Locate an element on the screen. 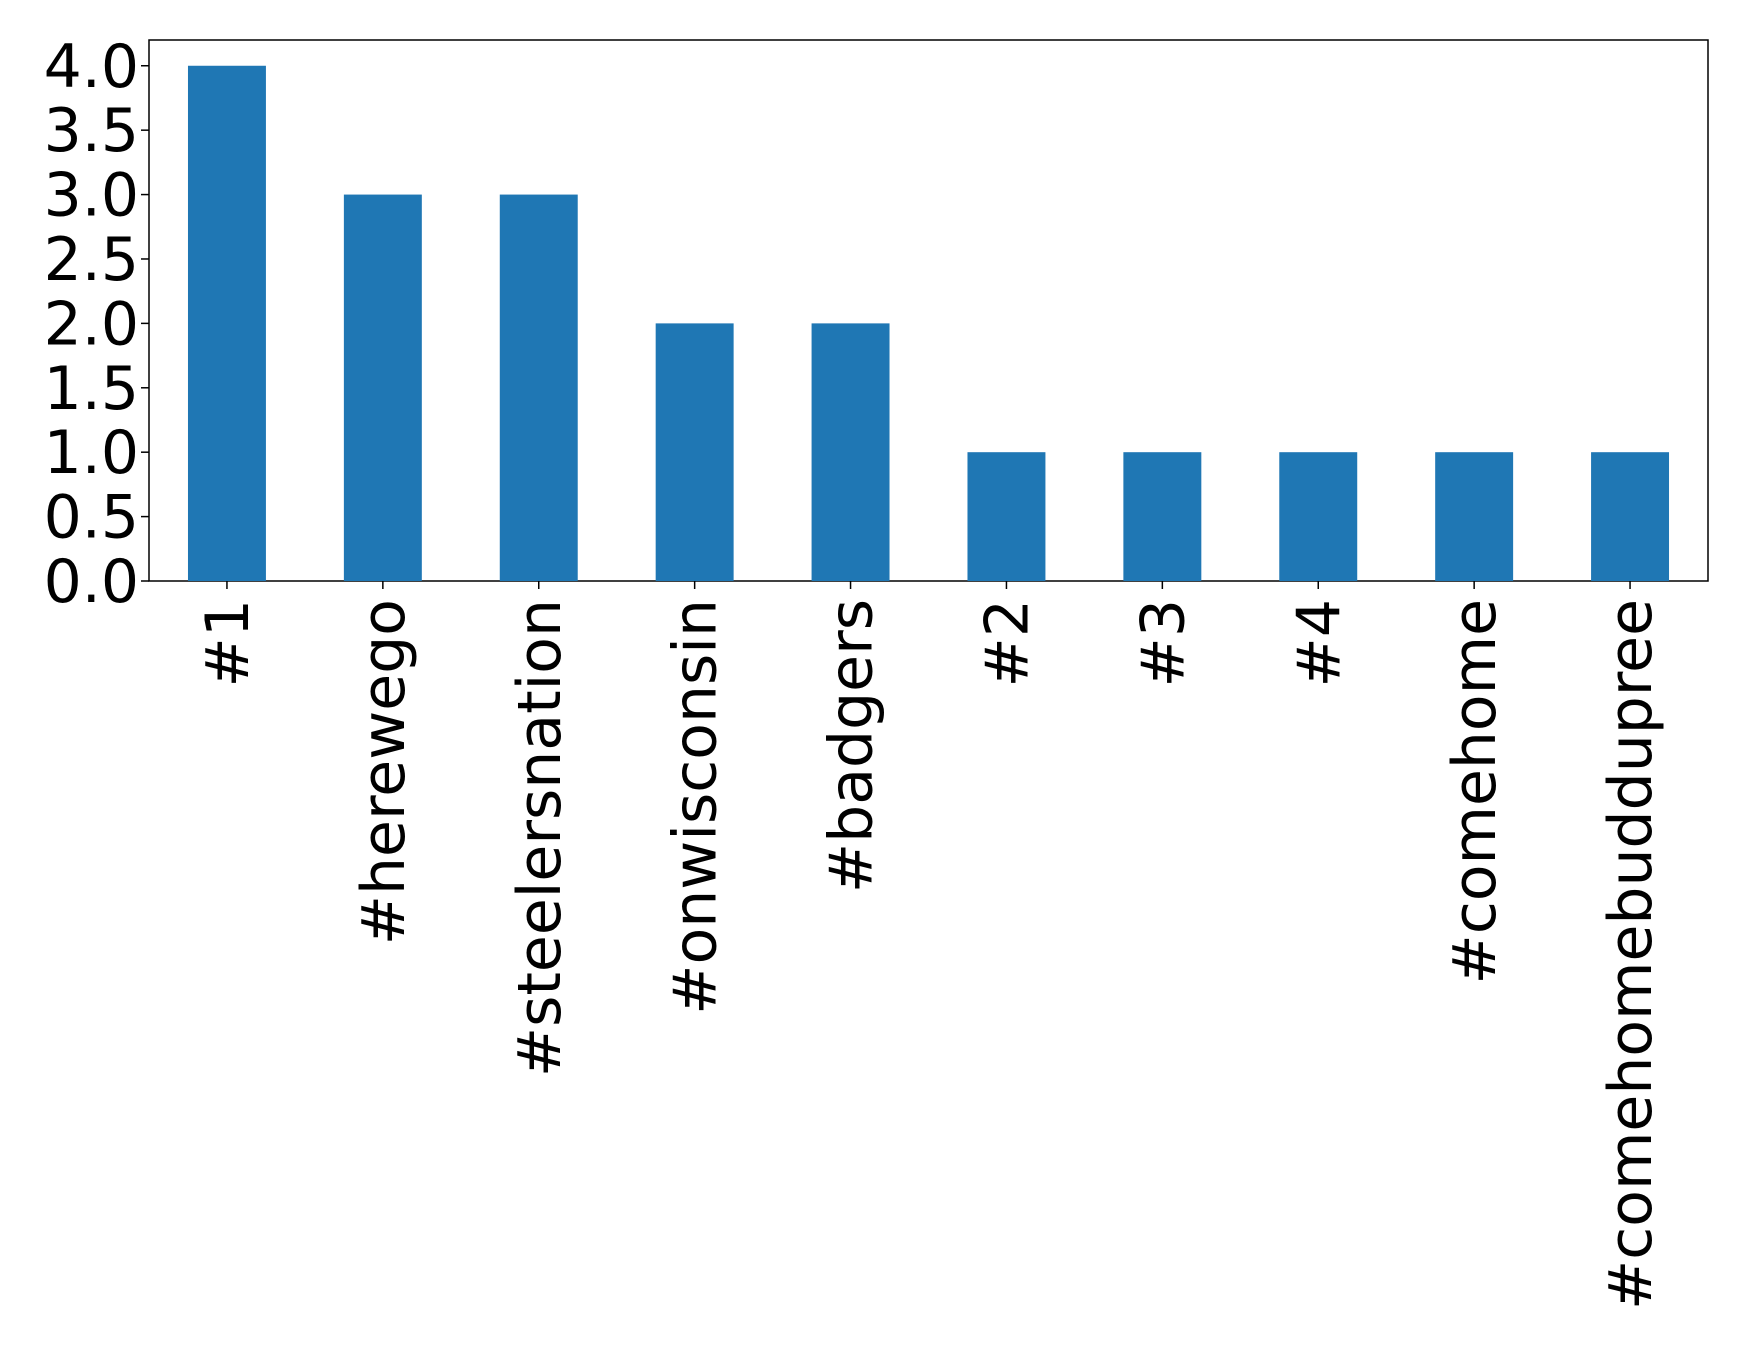 This screenshot has height=1368, width=1739. x-tick-label: #3 is located at coordinates (1163, 643).